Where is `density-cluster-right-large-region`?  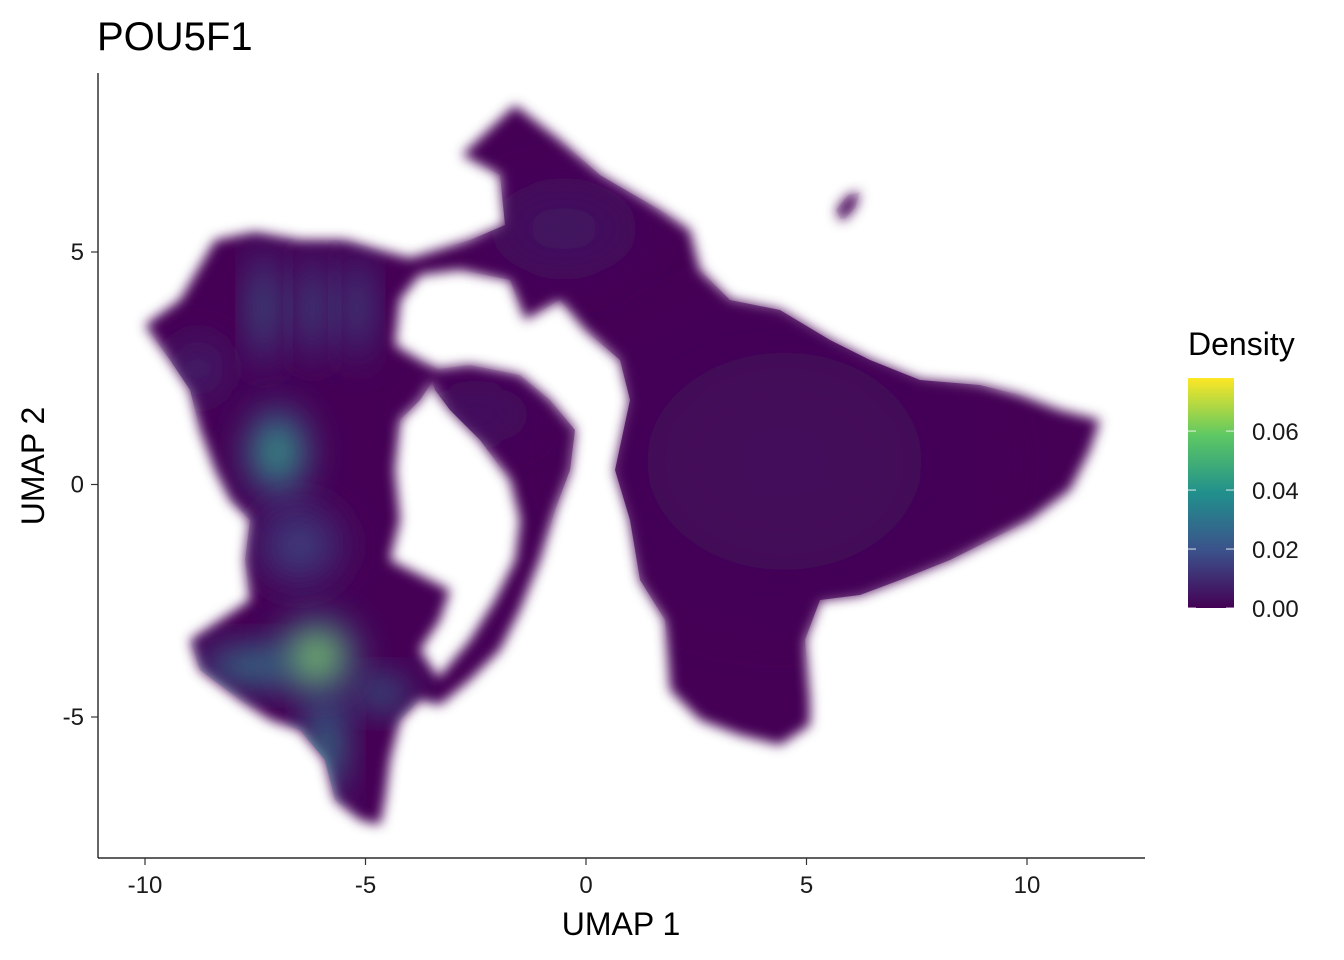 density-cluster-right-large-region is located at coordinates (784, 461).